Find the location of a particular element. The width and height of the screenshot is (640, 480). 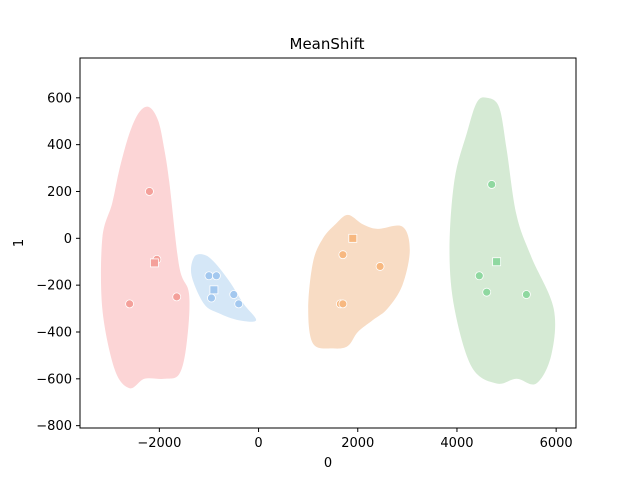

y-tick-label: 0 is located at coordinates (68, 239).